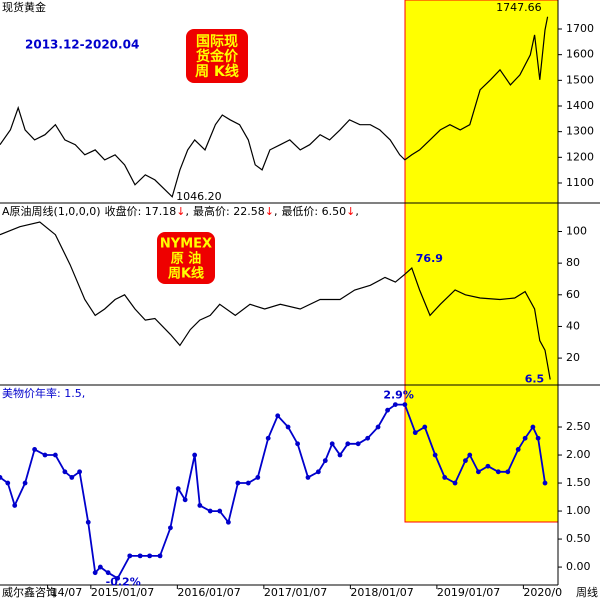 The width and height of the screenshot is (600, 600). Describe the element at coordinates (24, 7) in the screenshot. I see `gold-title: 现货黄金` at that location.